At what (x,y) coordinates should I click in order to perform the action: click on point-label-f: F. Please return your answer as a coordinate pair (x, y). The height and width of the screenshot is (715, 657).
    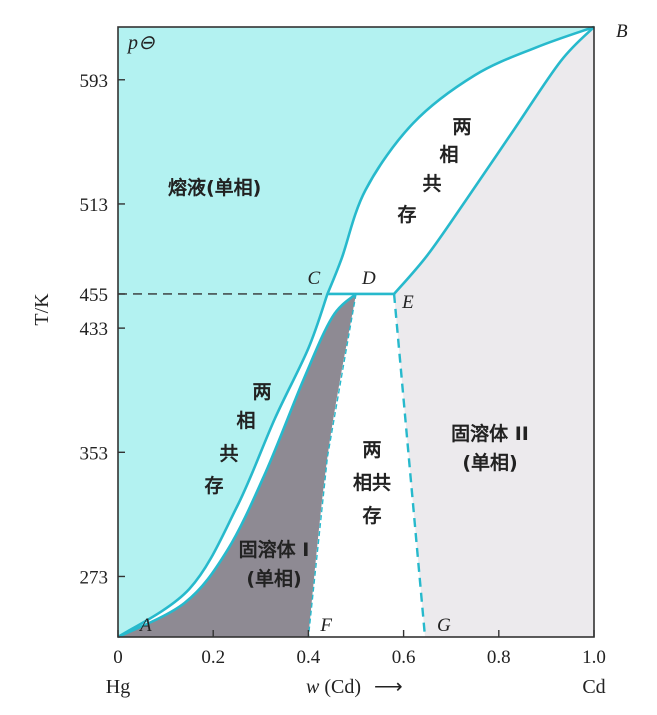
    Looking at the image, I should click on (325, 625).